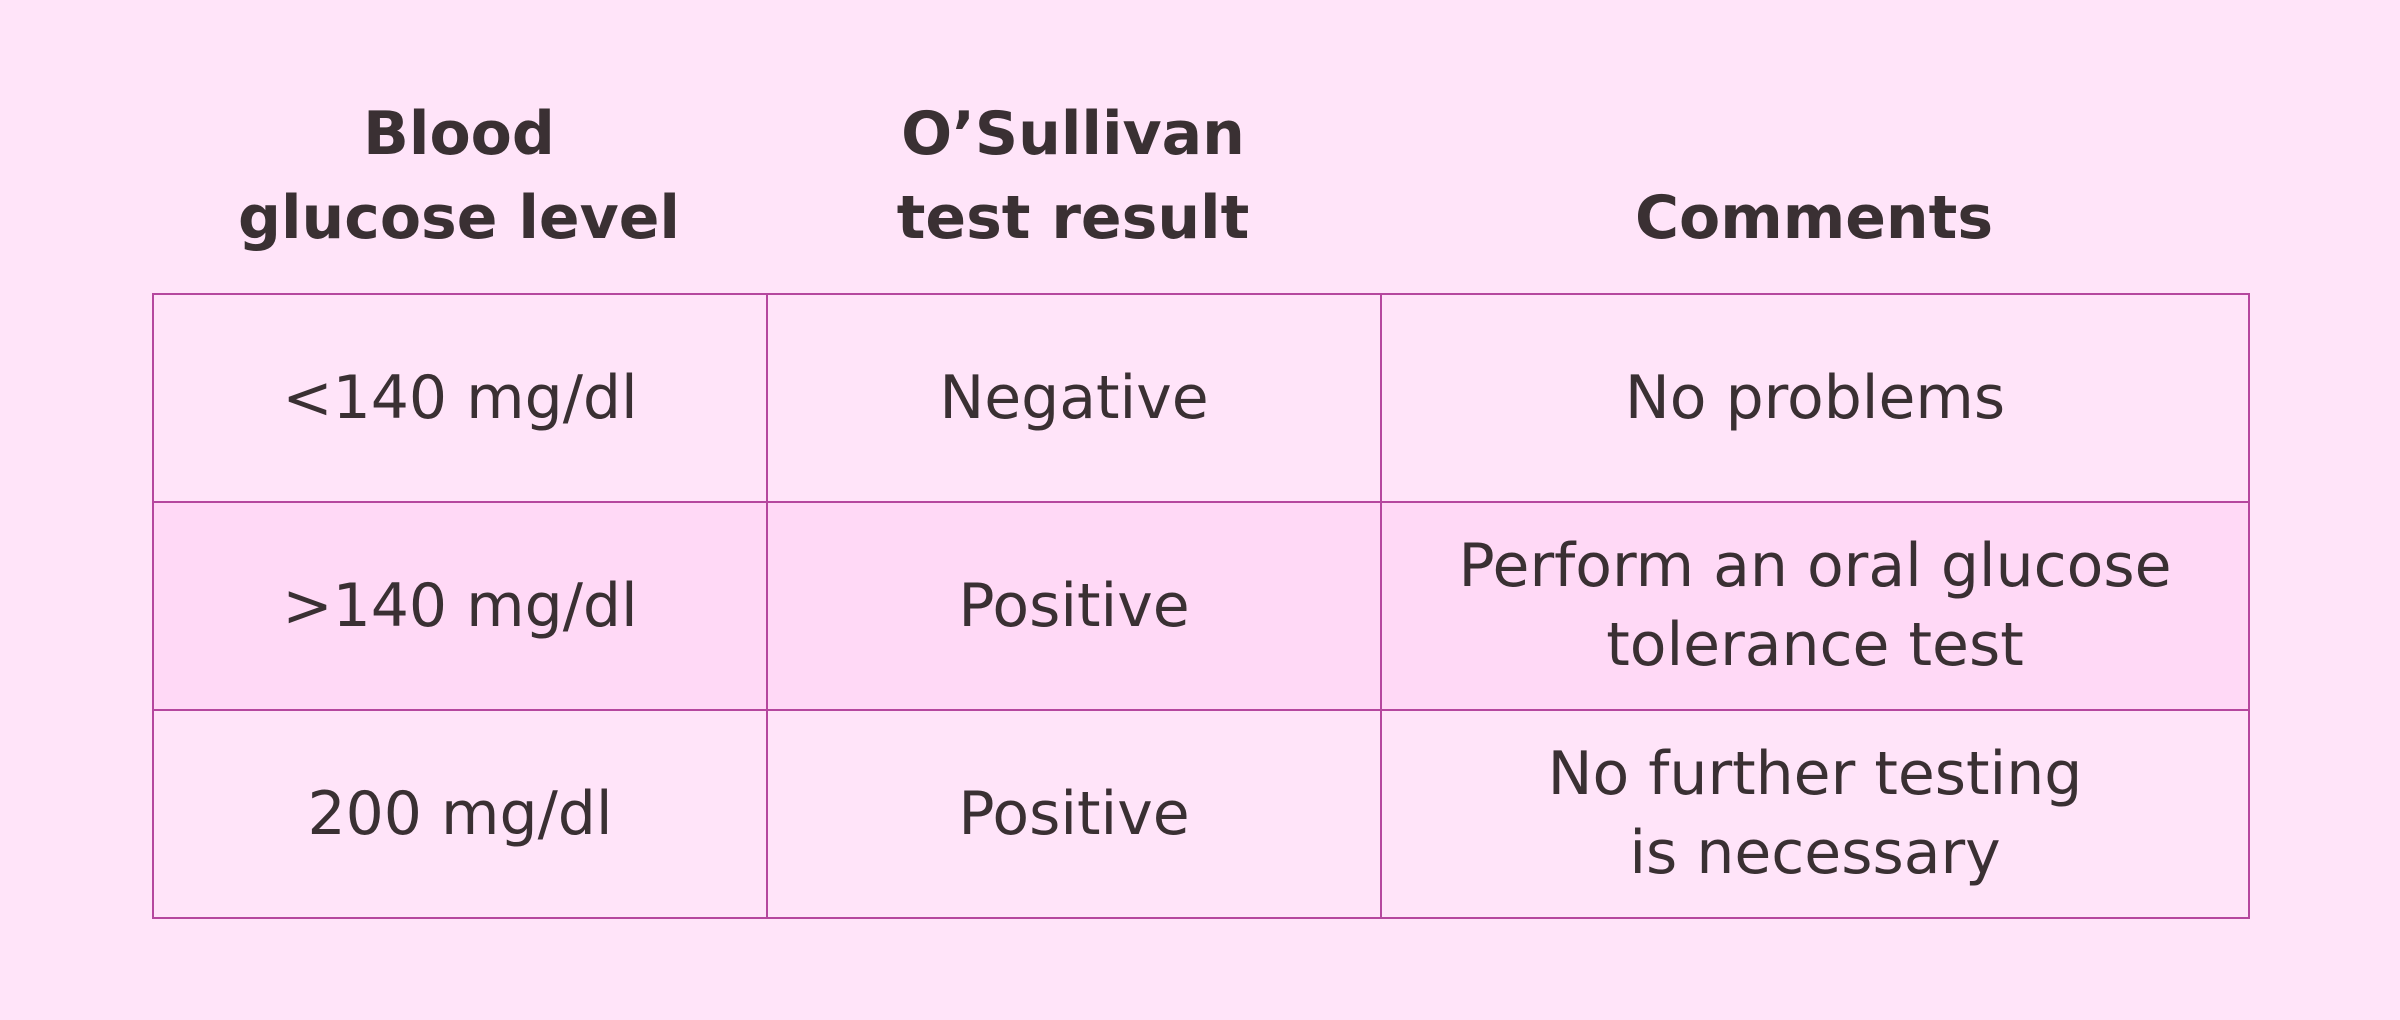 This screenshot has height=1020, width=2400. I want to click on glucose-level-cell: <140 mg/dl, so click(460, 398).